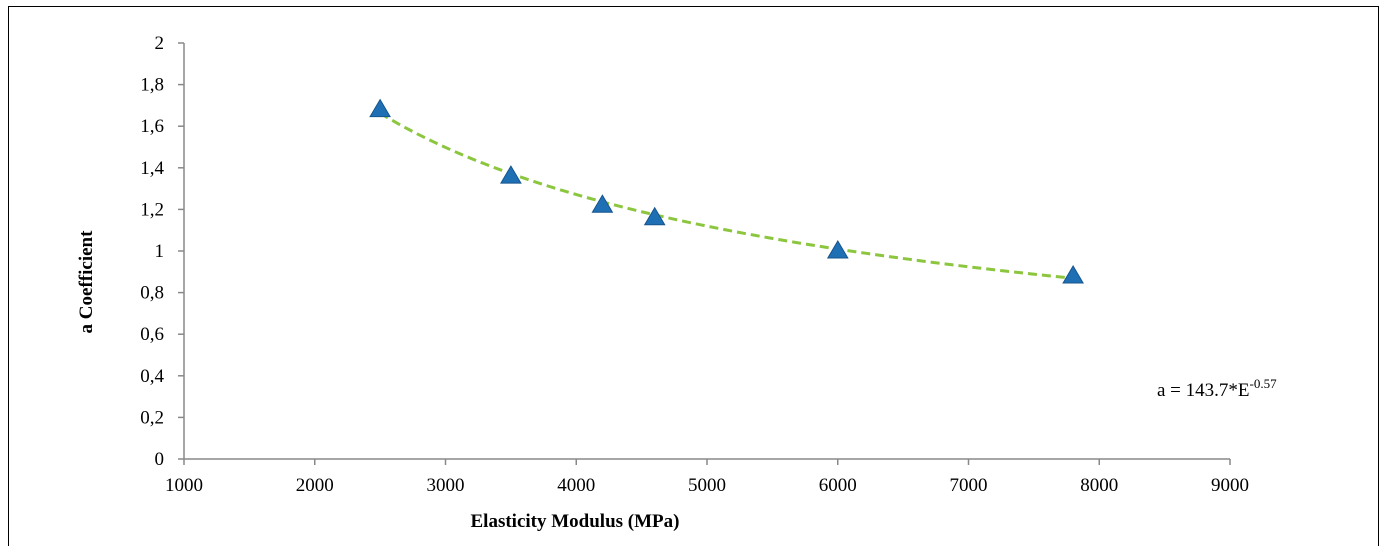 The height and width of the screenshot is (546, 1388). Describe the element at coordinates (152, 126) in the screenshot. I see `y-tick-label: 1,6` at that location.